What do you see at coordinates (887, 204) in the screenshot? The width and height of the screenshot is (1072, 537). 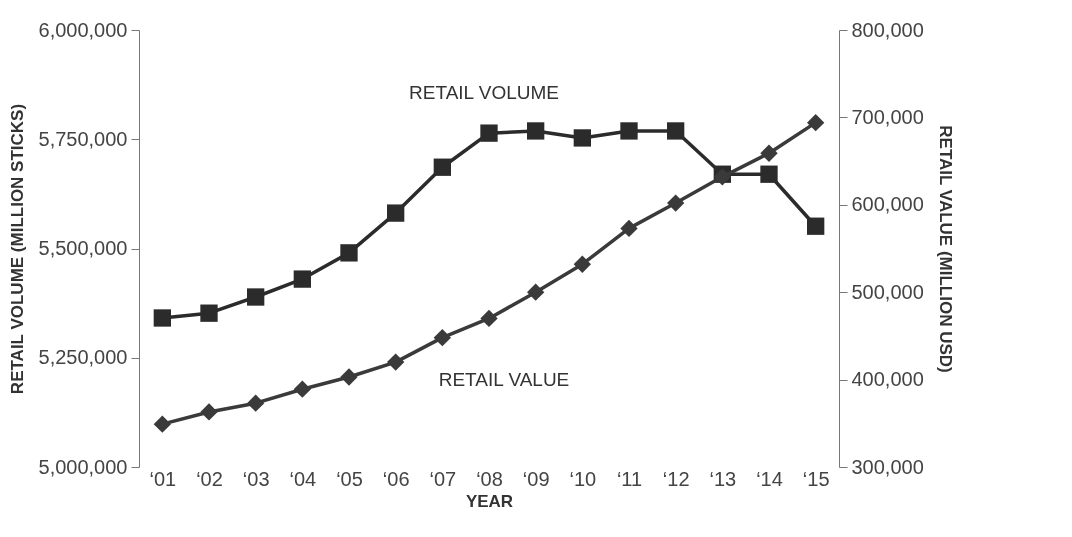 I see `y2-tick-label: 600,000` at bounding box center [887, 204].